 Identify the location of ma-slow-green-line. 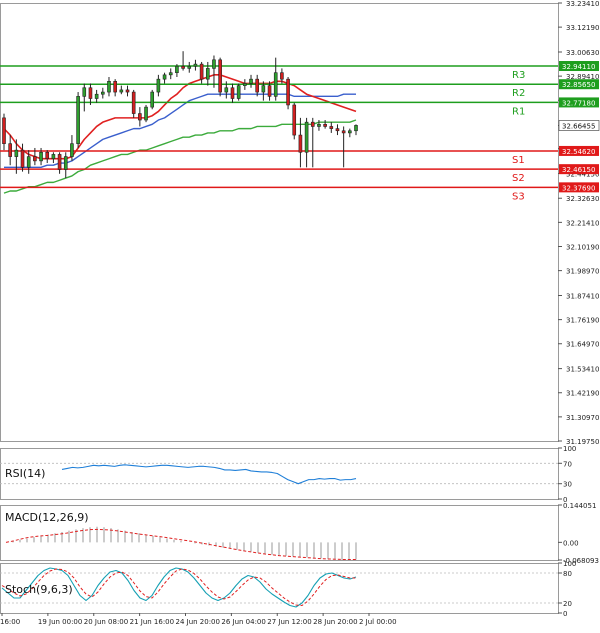
(180, 156).